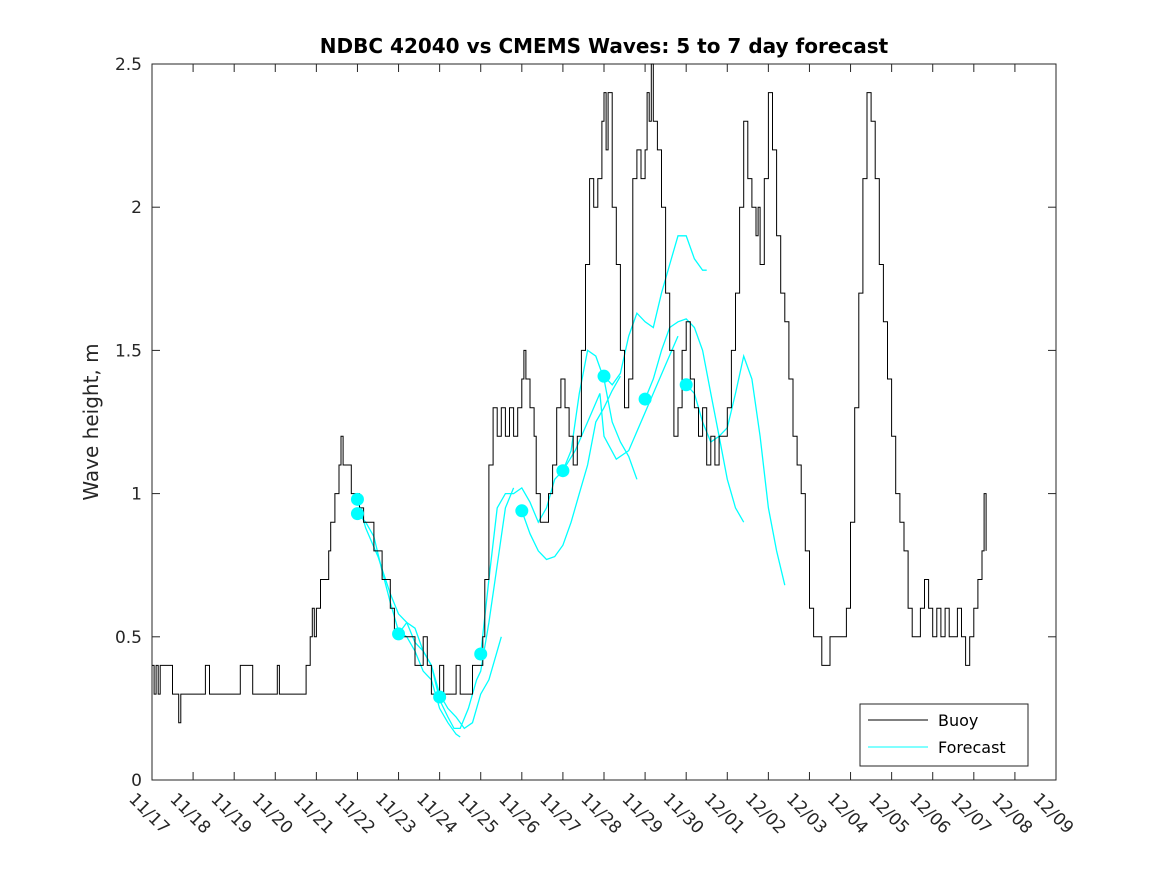  Describe the element at coordinates (354, 813) in the screenshot. I see `x-tick-label: 11/22` at that location.